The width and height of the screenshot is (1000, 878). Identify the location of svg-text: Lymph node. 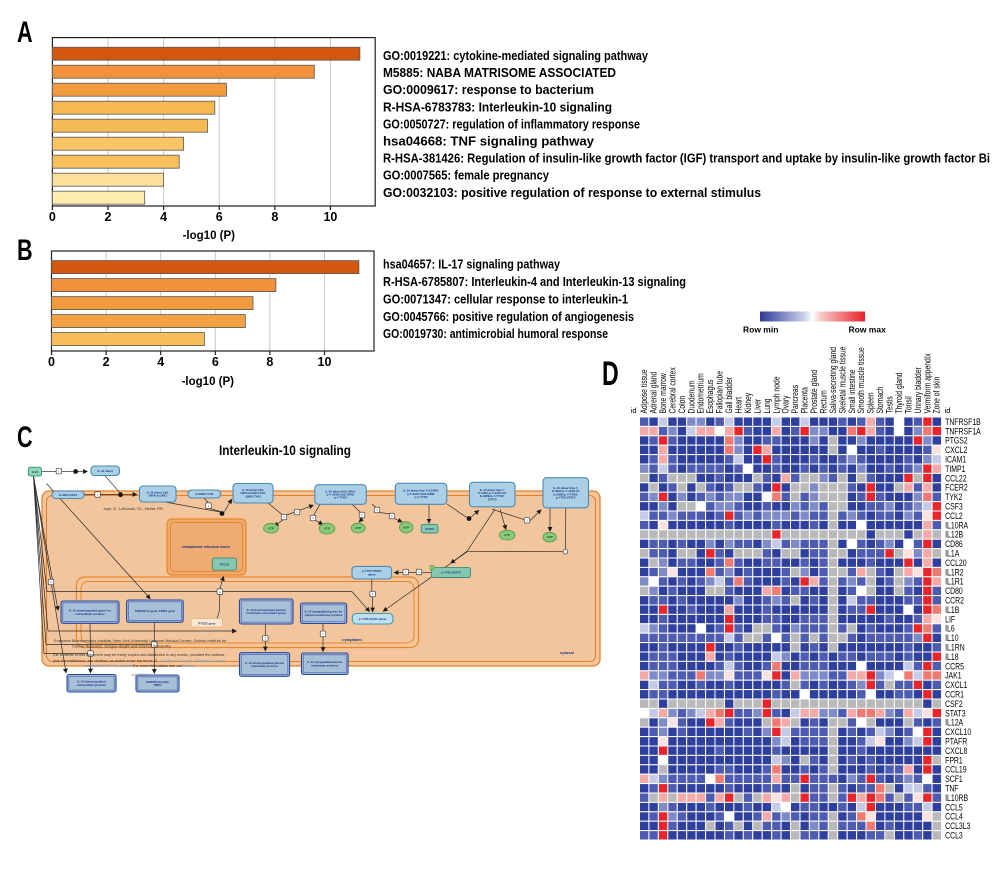
(776, 394).